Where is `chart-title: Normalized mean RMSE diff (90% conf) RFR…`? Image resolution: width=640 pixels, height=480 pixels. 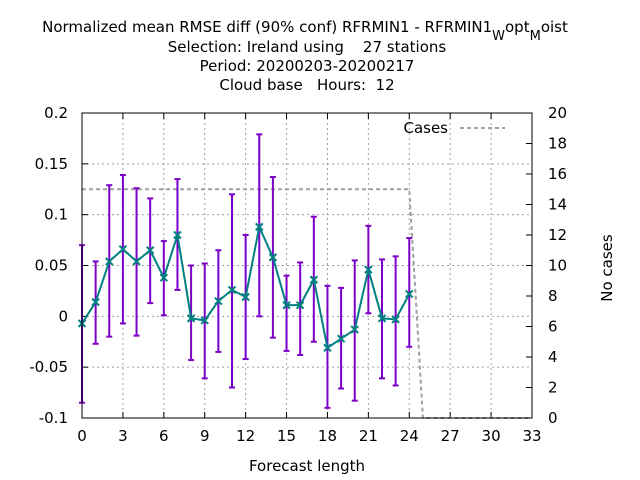 chart-title: Normalized mean RMSE diff (90% conf) RFR… is located at coordinates (305, 56).